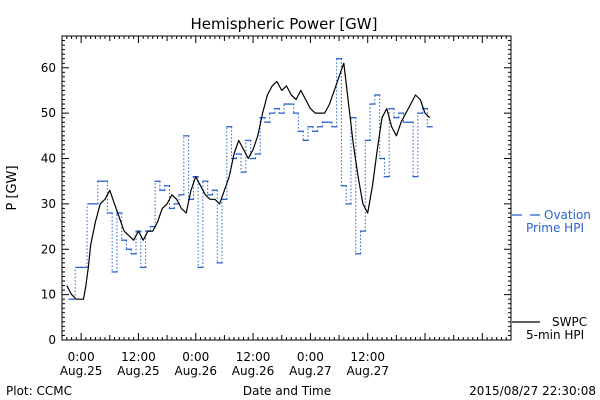  What do you see at coordinates (48, 295) in the screenshot?
I see `y-tick-label: 10` at bounding box center [48, 295].